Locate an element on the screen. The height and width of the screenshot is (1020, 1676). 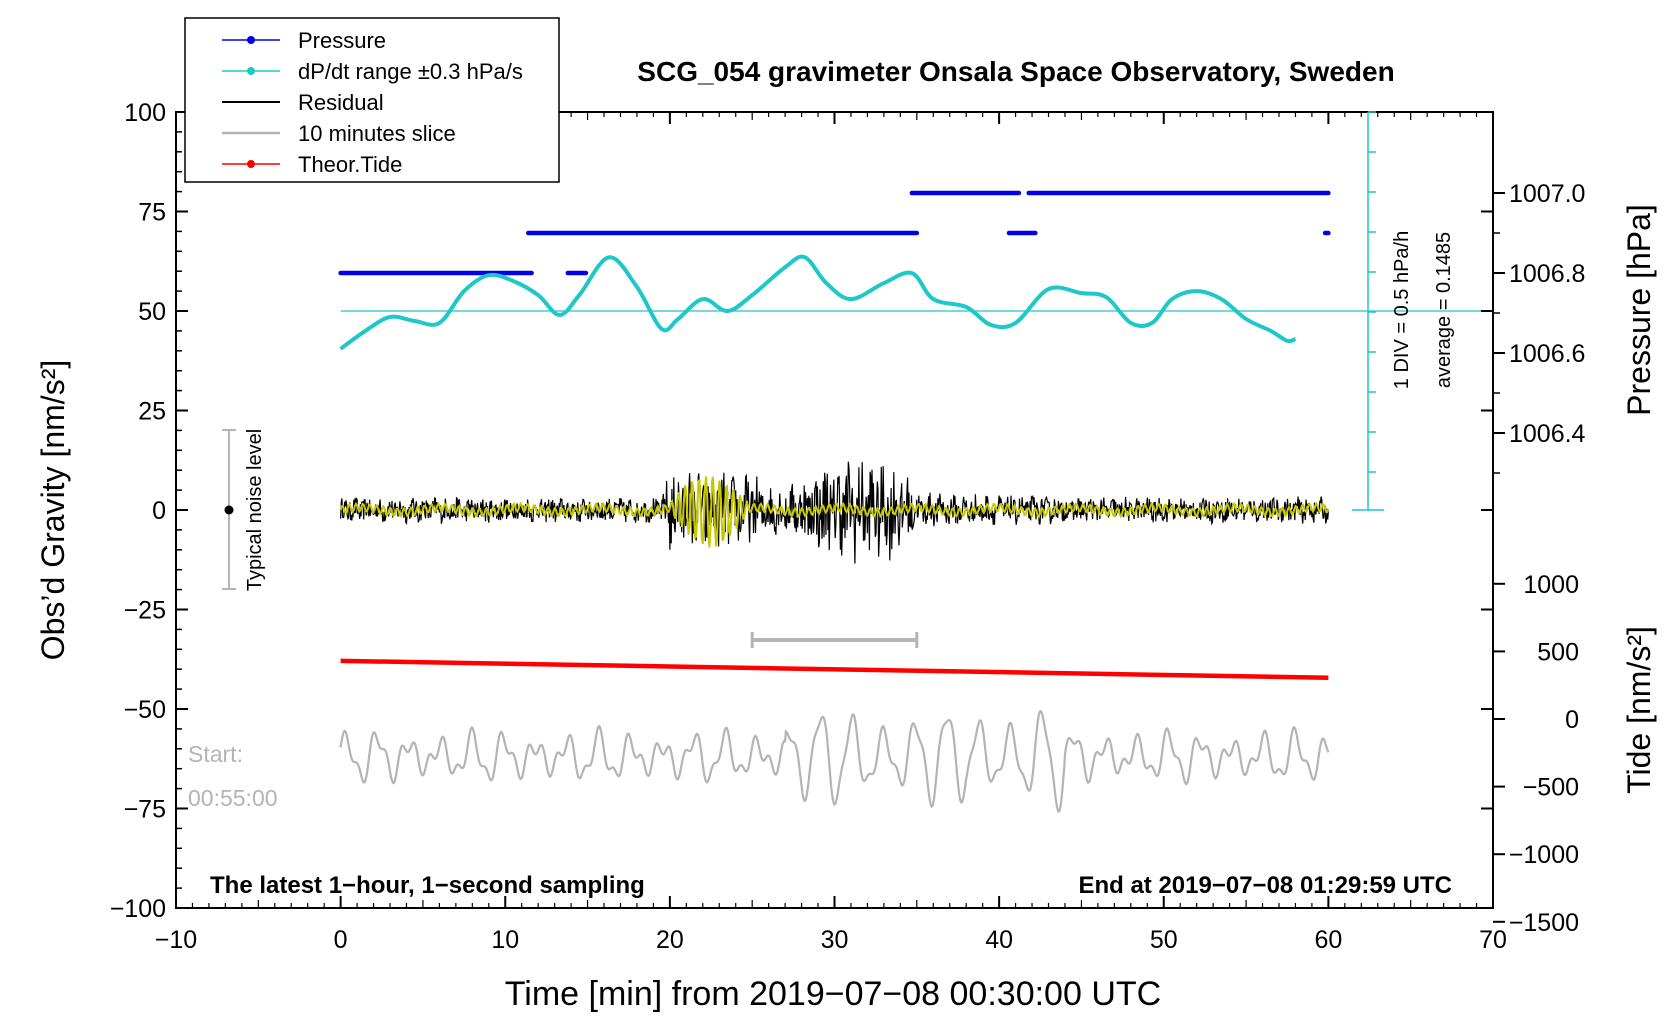
legend-item-pressure: Pressure is located at coordinates (304, 40).